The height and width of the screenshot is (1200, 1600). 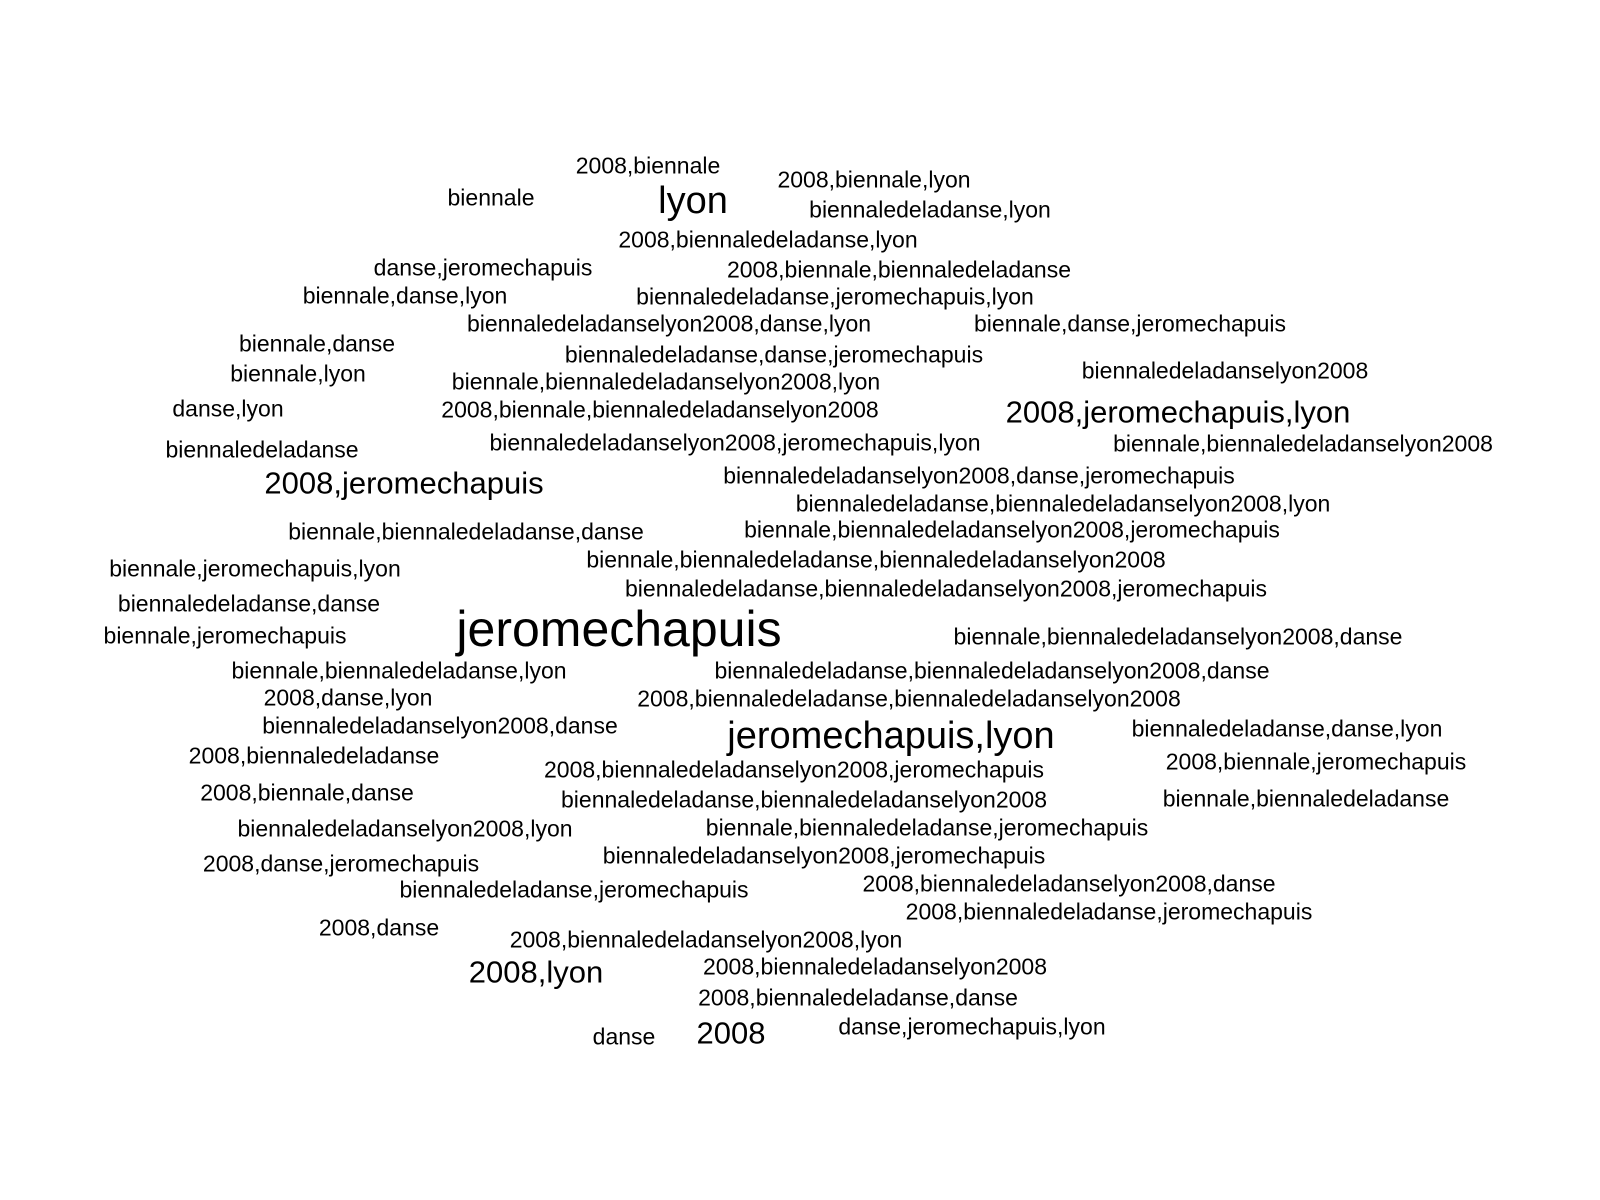 I want to click on word: 2008, so click(x=731, y=1033).